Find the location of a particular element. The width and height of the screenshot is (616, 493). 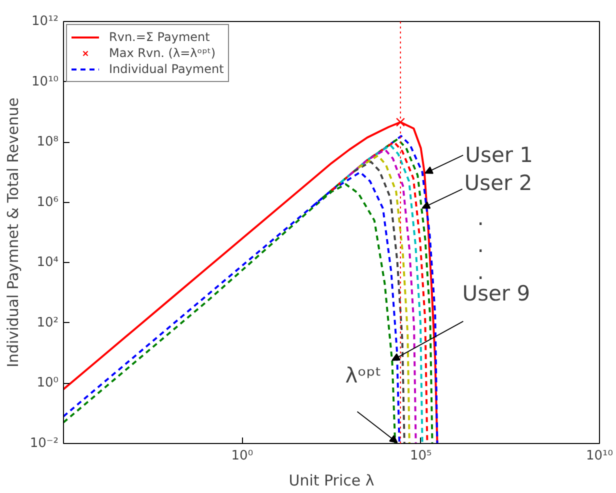

legend-label: Max Rvn. (λ=λᵒᵖᵗ) is located at coordinates (162, 53).